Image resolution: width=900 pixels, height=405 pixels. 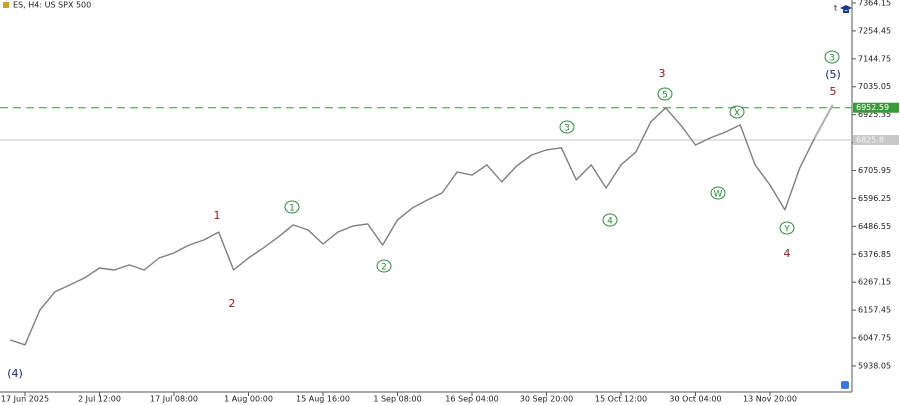 What do you see at coordinates (846, 9) in the screenshot?
I see `hat-icon` at bounding box center [846, 9].